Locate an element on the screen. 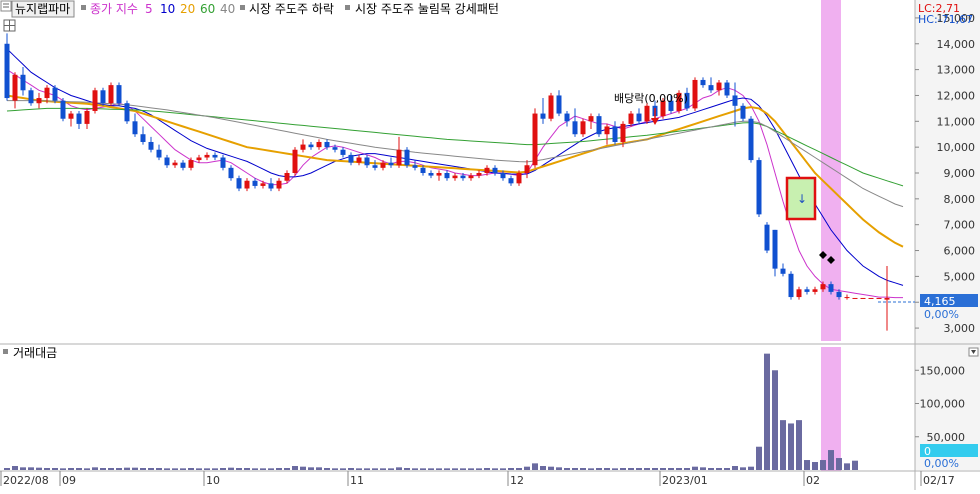 This screenshot has width=980, height=494. legend-ma-60: 60 is located at coordinates (207, 9).